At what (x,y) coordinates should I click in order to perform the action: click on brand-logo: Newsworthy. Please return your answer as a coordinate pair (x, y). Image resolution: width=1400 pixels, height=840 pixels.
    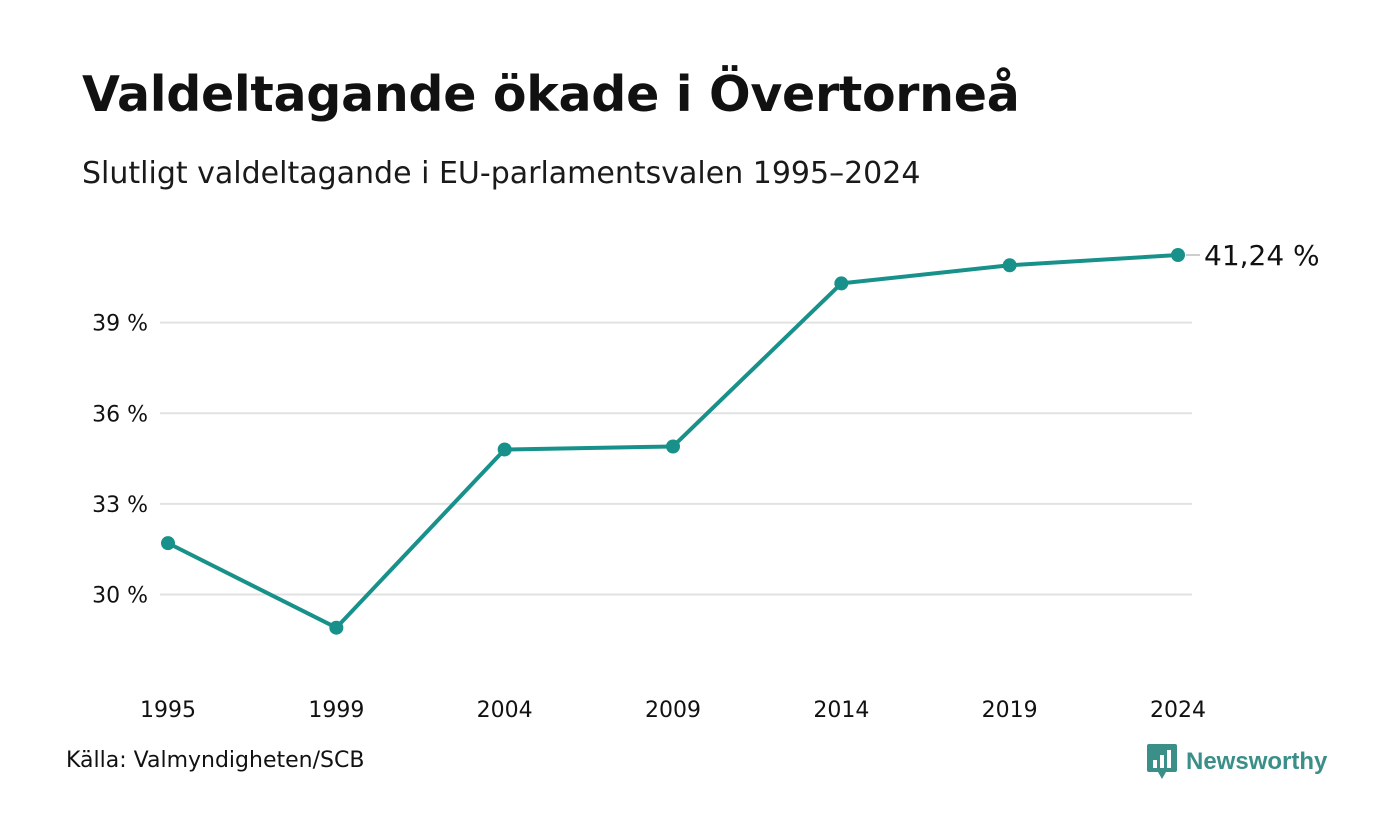
    Looking at the image, I should click on (1236, 762).